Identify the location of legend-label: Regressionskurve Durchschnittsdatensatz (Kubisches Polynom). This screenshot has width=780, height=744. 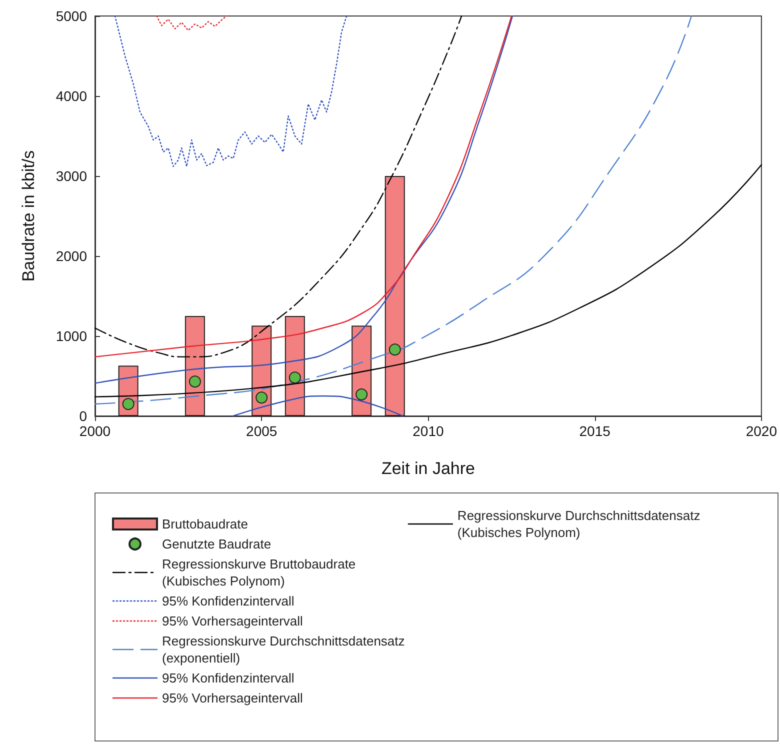
(578, 524).